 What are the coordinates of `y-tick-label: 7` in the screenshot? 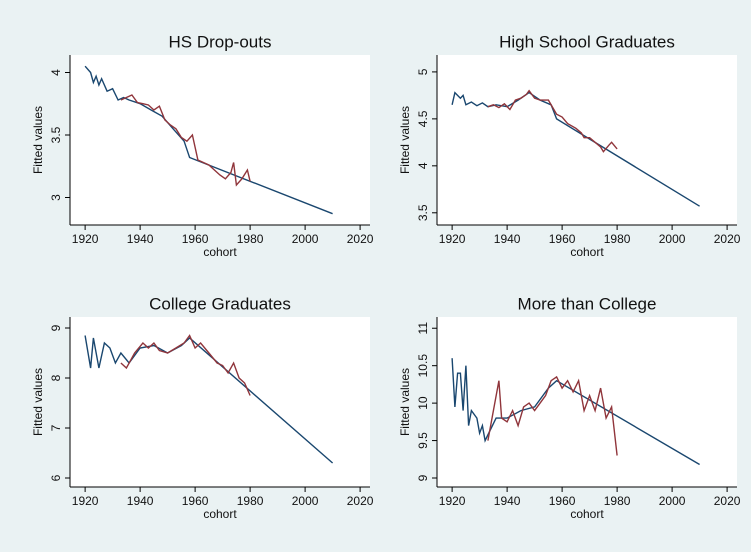 It's located at (56, 427).